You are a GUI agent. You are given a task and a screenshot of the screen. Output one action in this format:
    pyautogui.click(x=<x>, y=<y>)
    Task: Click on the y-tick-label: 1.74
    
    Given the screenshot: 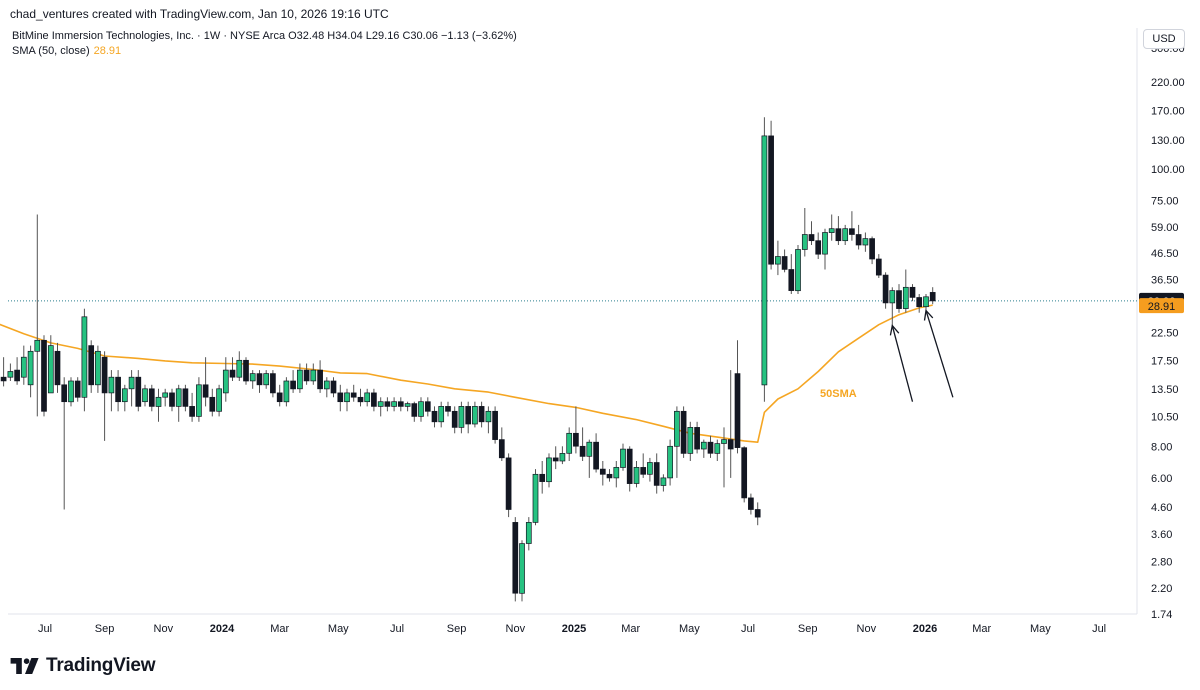 What is the action you would take?
    pyautogui.click(x=1161, y=615)
    